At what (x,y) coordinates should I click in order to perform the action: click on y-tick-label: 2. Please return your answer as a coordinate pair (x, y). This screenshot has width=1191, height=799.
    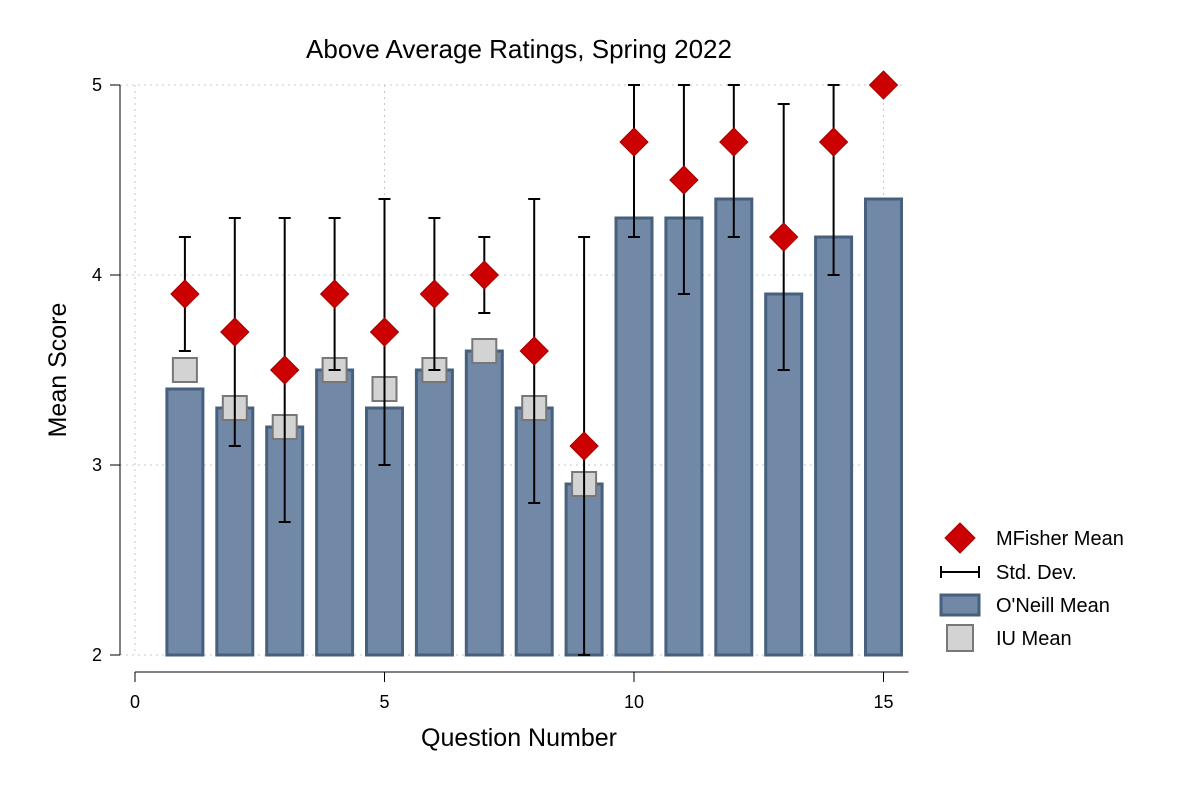
    Looking at the image, I should click on (97, 655).